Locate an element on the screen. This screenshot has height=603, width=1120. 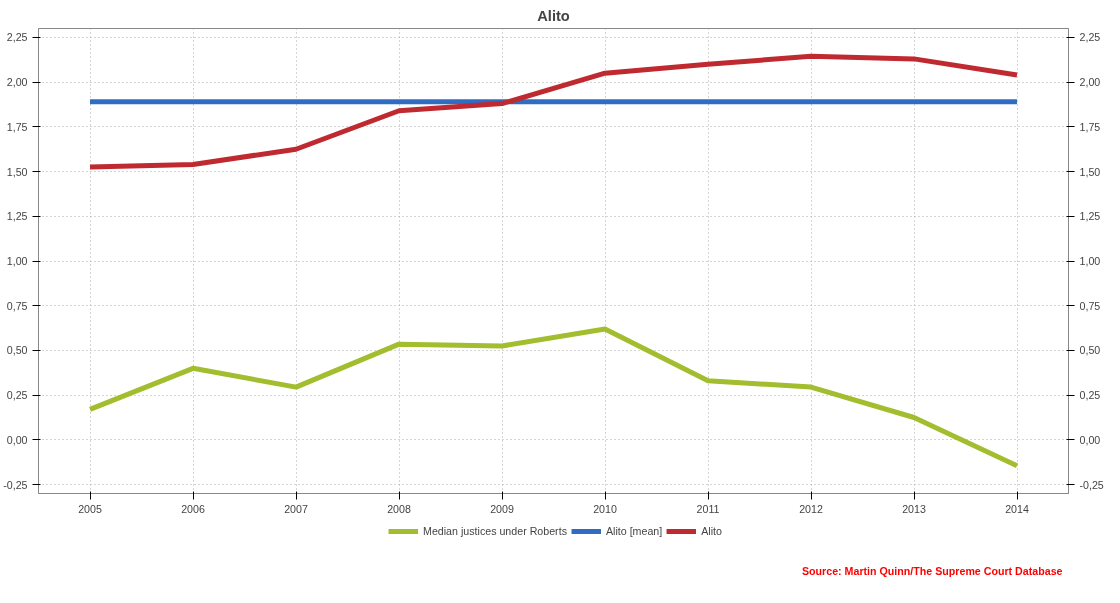
y-tick-label: 0,50 is located at coordinates (17, 350).